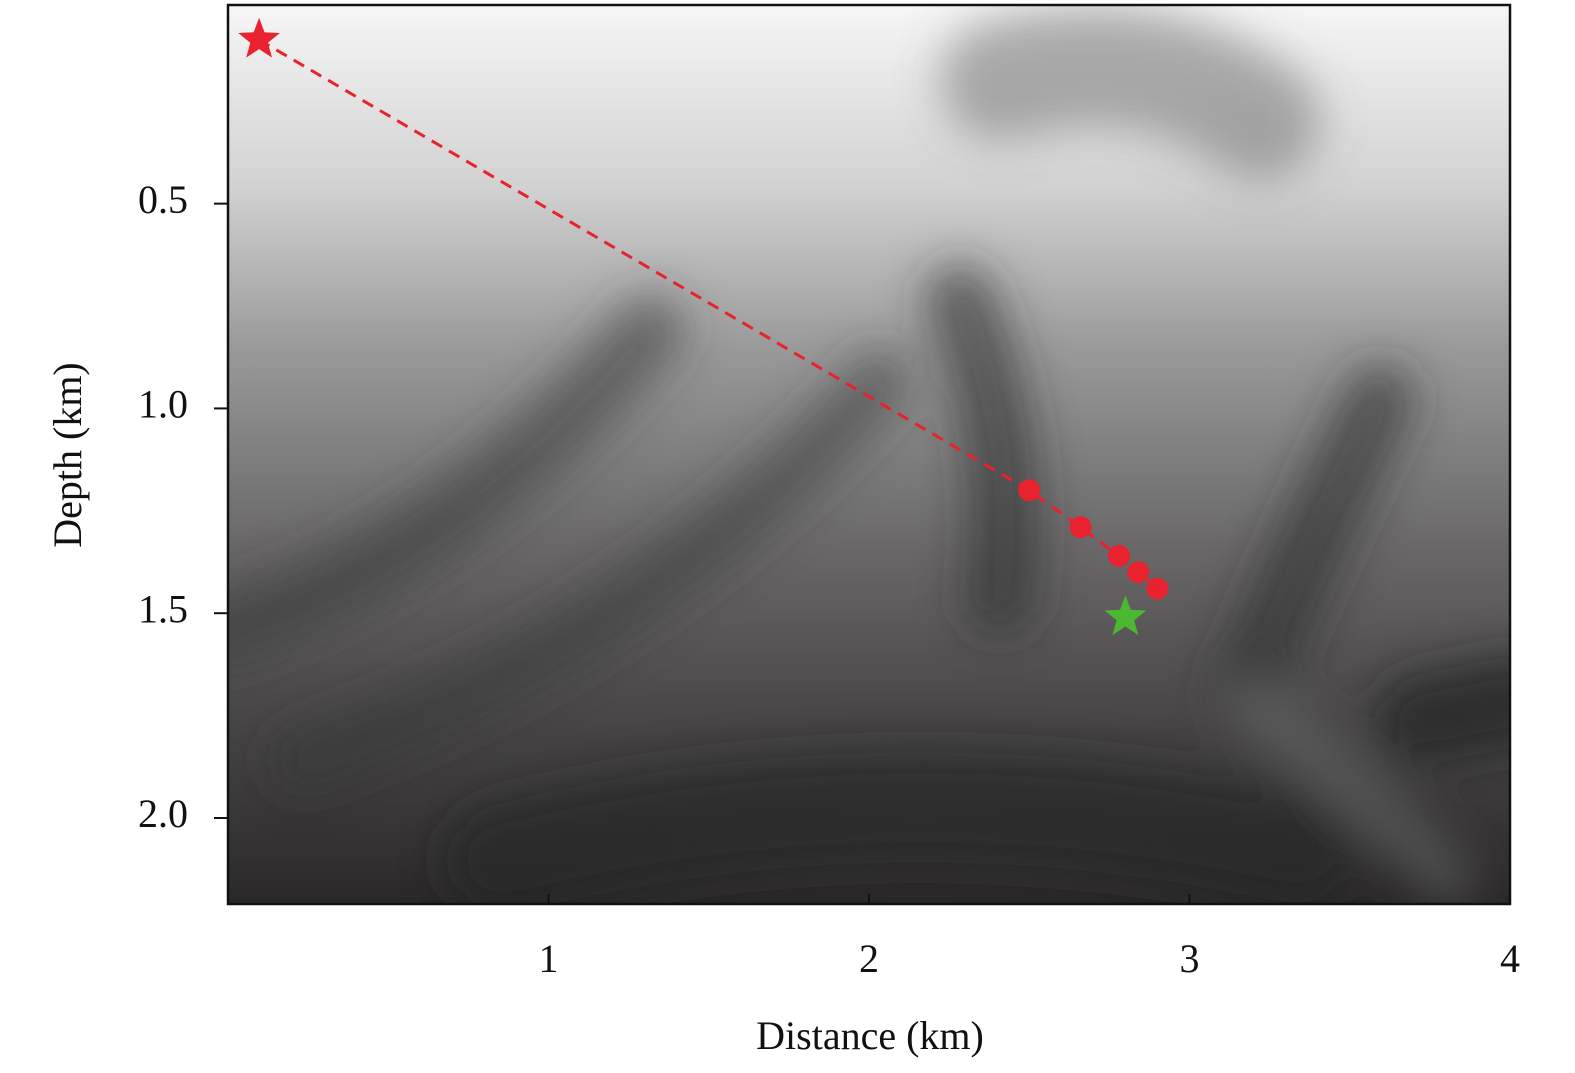 The height and width of the screenshot is (1073, 1575). What do you see at coordinates (870, 1035) in the screenshot?
I see `x-axis-label: Distance (km)` at bounding box center [870, 1035].